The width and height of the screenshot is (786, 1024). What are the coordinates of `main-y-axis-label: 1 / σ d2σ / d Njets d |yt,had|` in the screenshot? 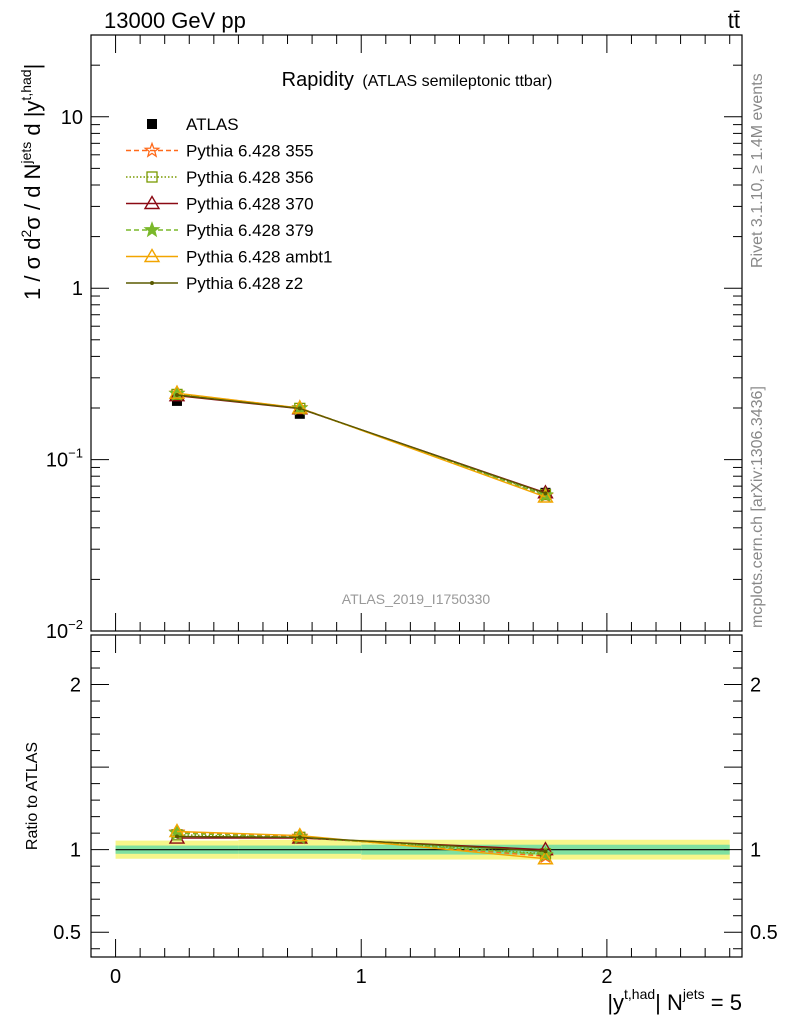 It's located at (31, 182).